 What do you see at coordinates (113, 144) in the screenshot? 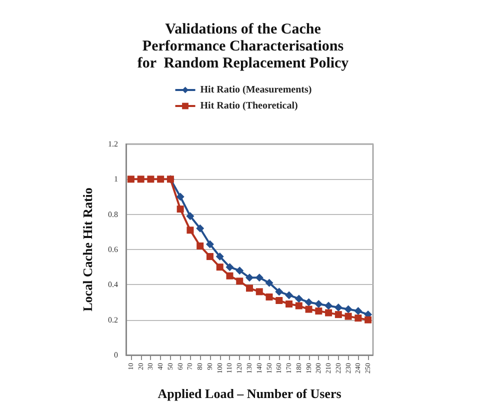
I see `y-tick-label: 1.2` at bounding box center [113, 144].